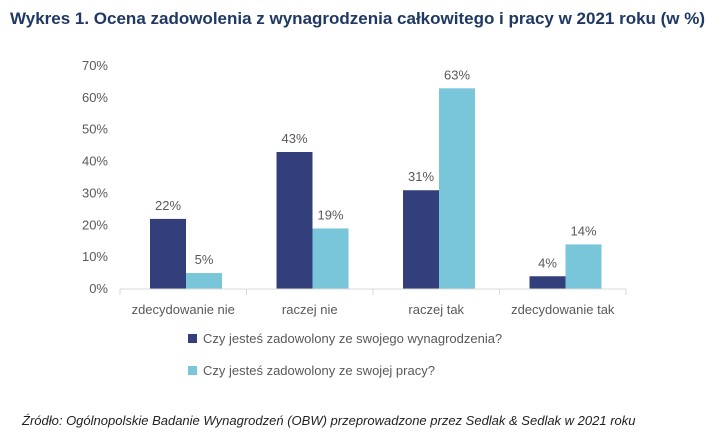  I want to click on legend-swatch-job, so click(192, 370).